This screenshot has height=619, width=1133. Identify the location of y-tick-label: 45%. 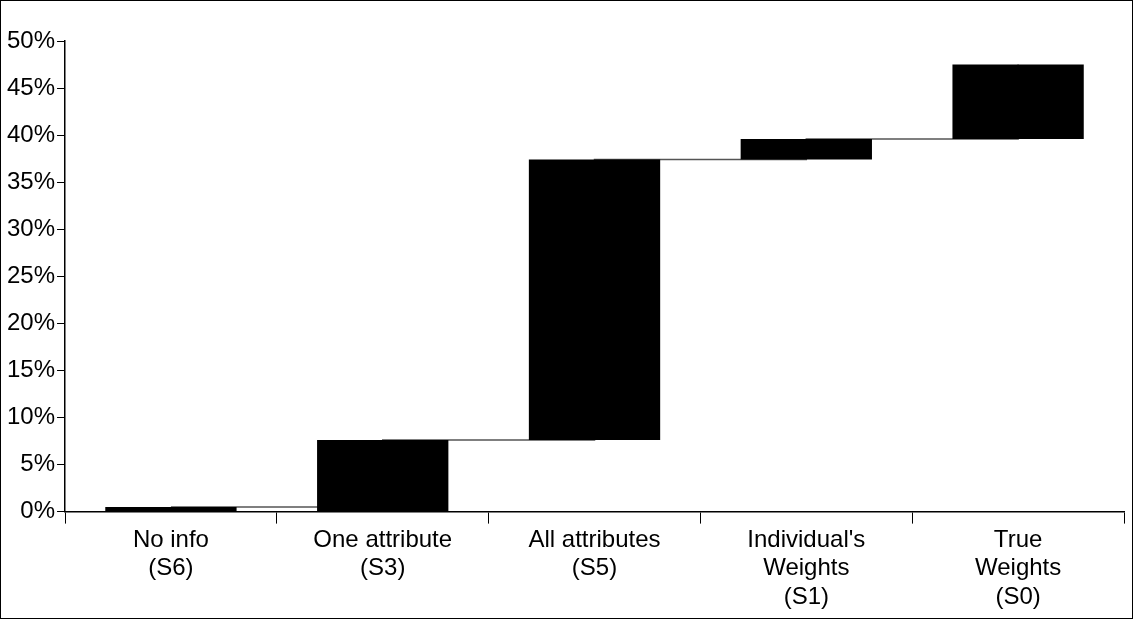
(31, 86).